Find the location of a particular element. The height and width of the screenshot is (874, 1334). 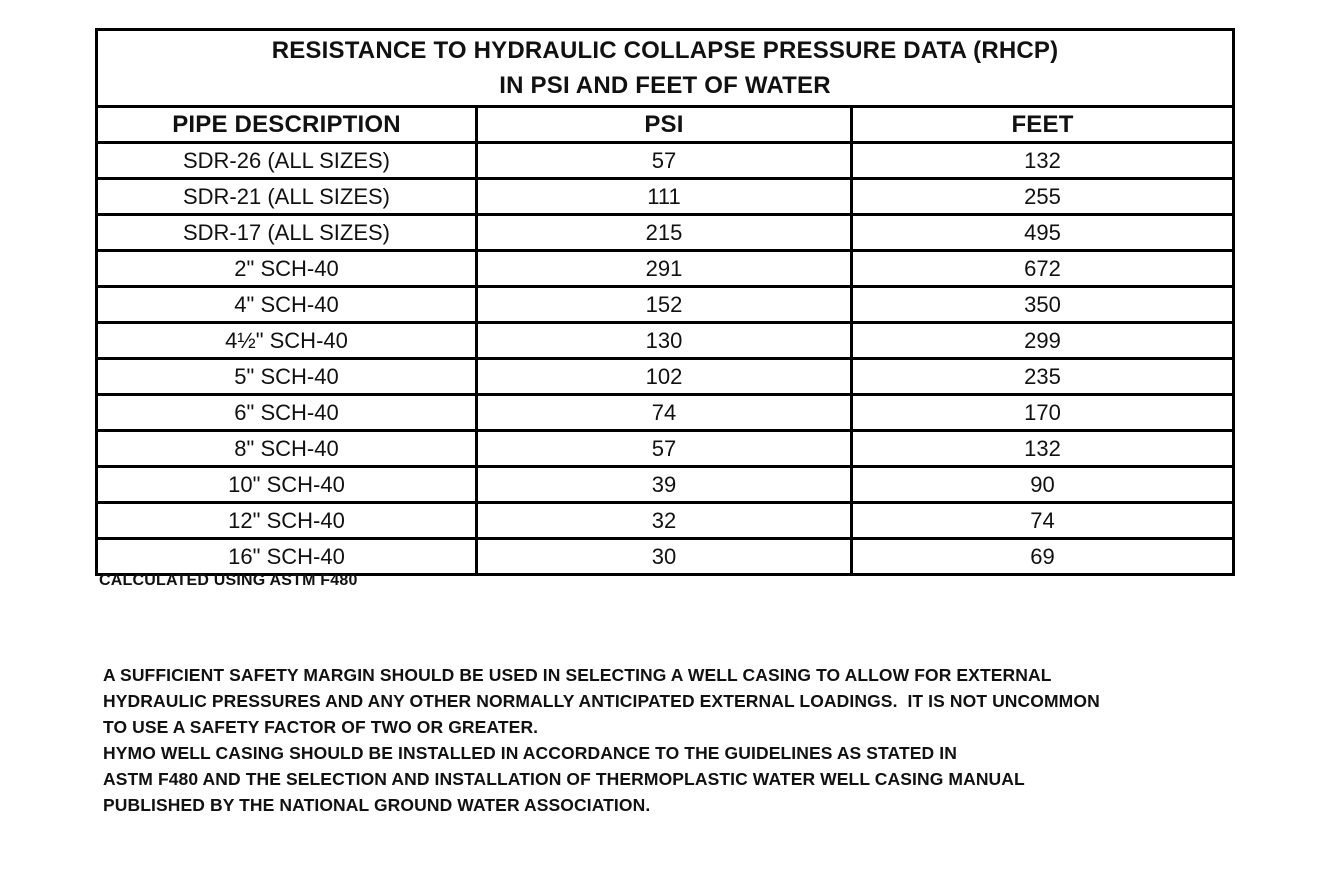

table-row: 8" SCH-40 57 132 is located at coordinates (665, 448).